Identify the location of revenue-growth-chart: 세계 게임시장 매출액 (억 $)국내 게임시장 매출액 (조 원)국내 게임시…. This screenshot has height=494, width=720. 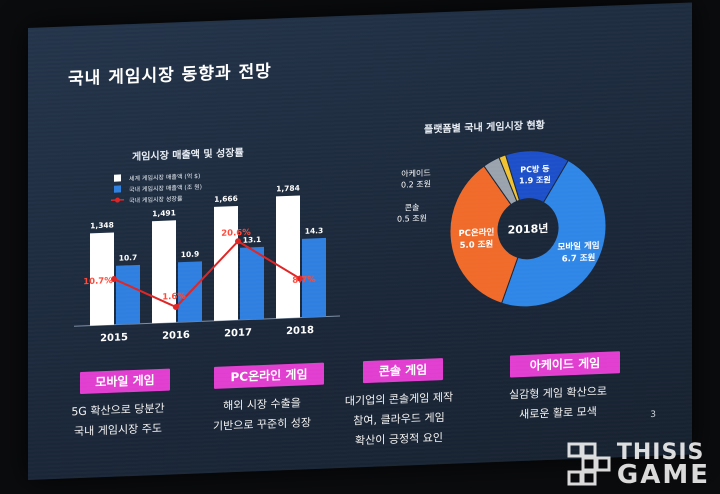
(207, 258).